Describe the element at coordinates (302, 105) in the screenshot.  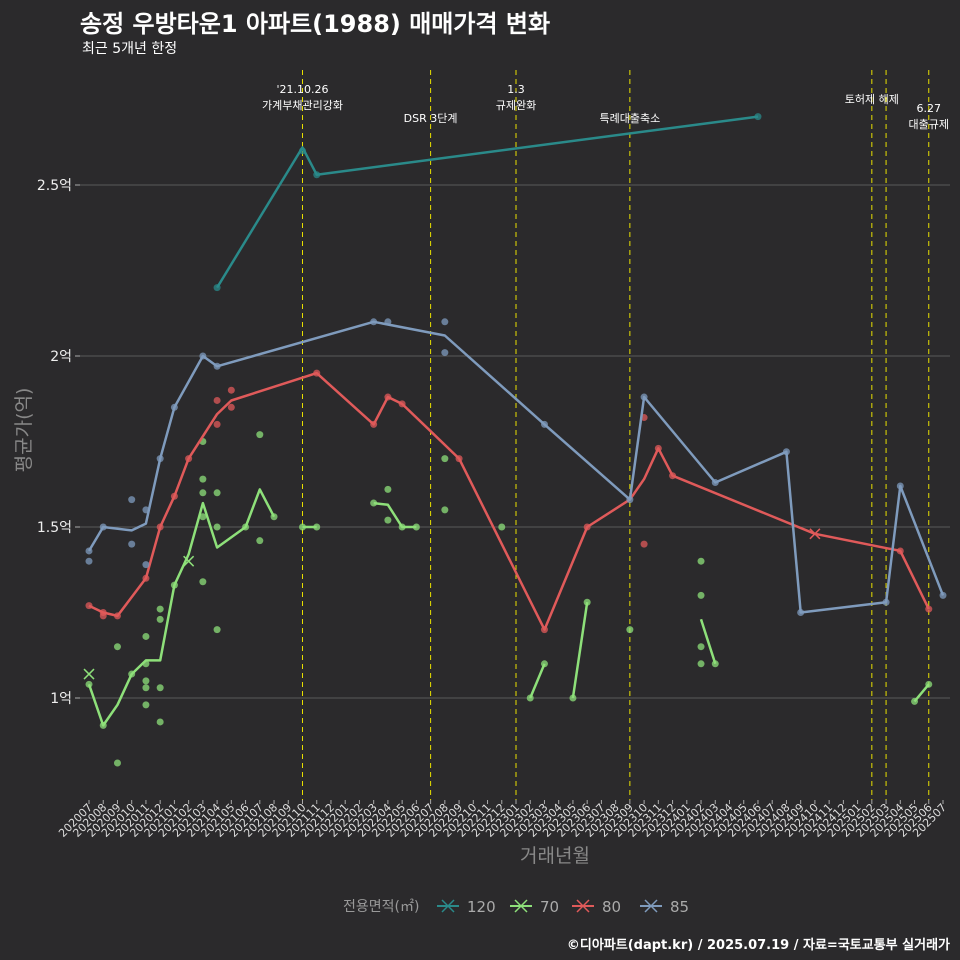
I see `event-label: 가계부채관리강화` at that location.